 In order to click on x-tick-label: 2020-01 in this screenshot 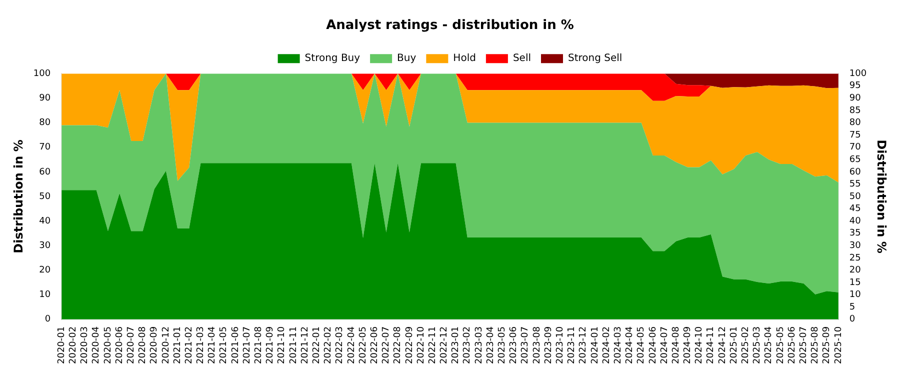, I will do `click(61, 345)`.